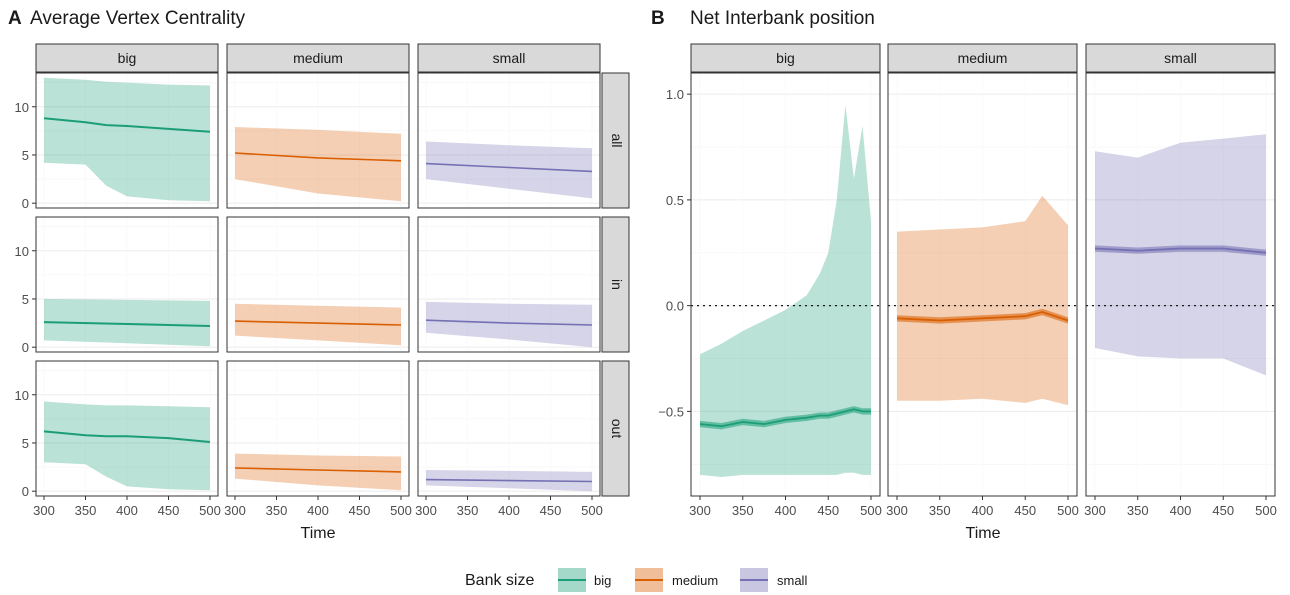  I want to click on panel-a-mean-line-all-big, so click(127, 125).